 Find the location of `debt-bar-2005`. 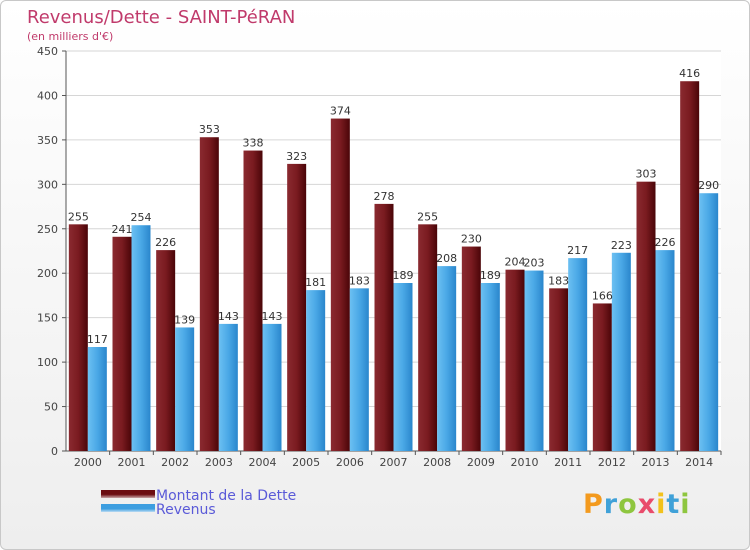

debt-bar-2005 is located at coordinates (297, 307).